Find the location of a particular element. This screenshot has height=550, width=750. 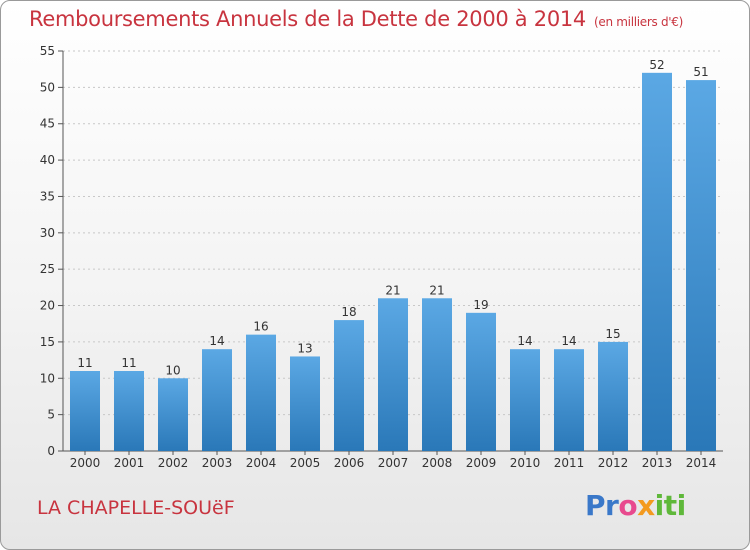

data-label: 10 is located at coordinates (172, 370).